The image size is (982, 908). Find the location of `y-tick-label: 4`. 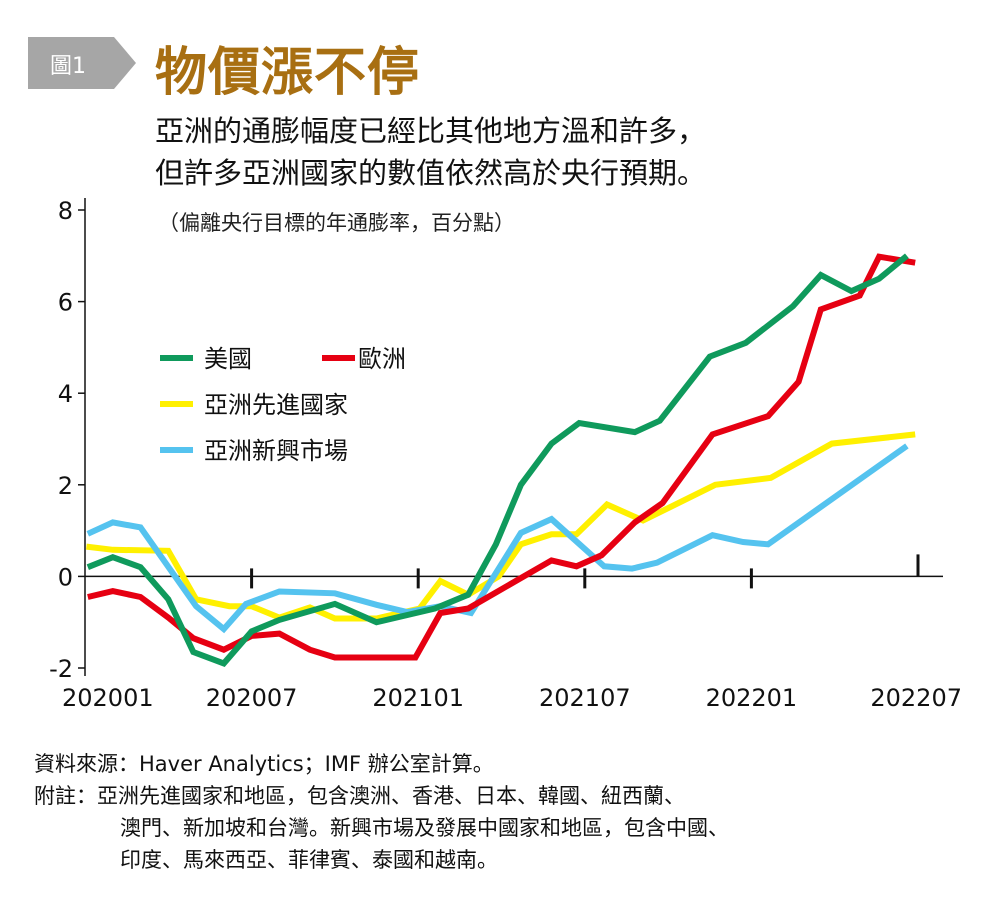

y-tick-label: 4 is located at coordinates (65, 394).